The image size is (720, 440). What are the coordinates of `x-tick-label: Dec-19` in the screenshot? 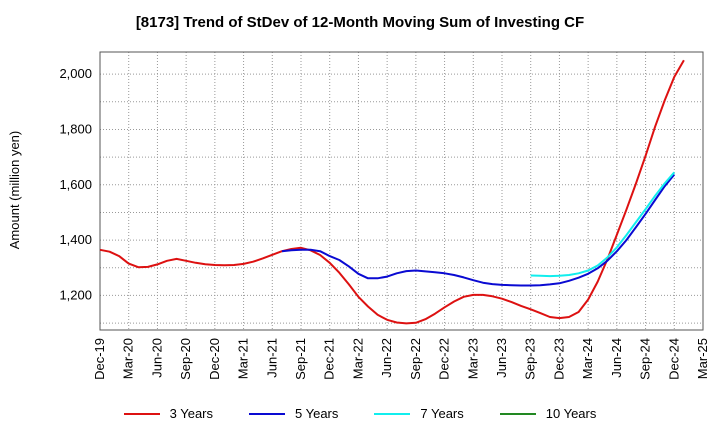 It's located at (99, 359).